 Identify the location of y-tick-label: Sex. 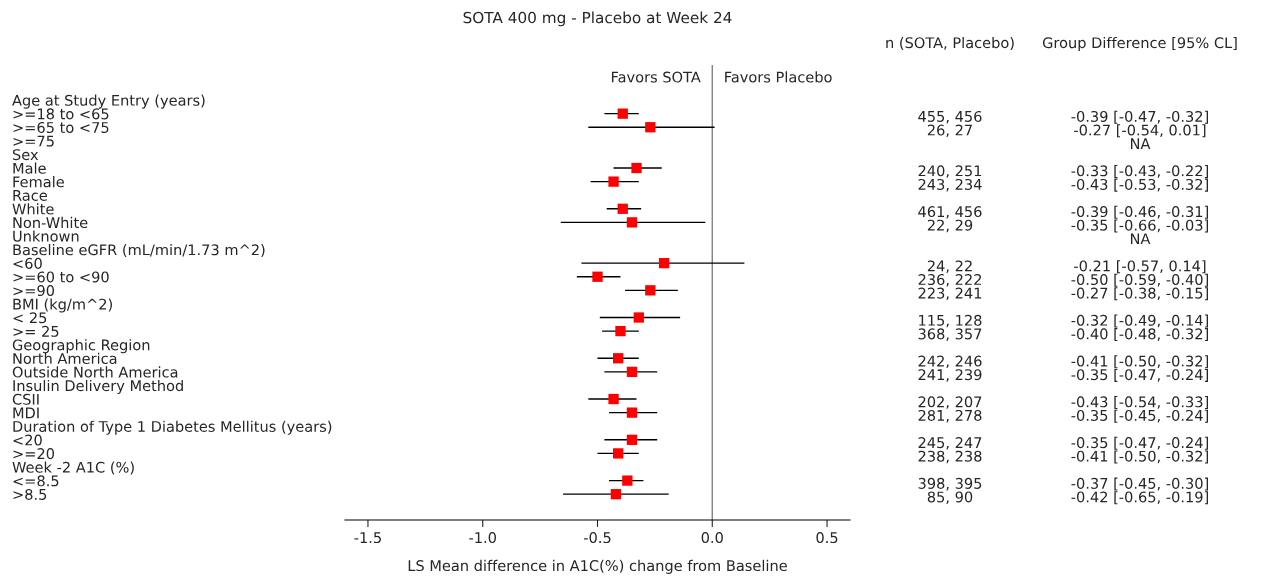
(25, 155).